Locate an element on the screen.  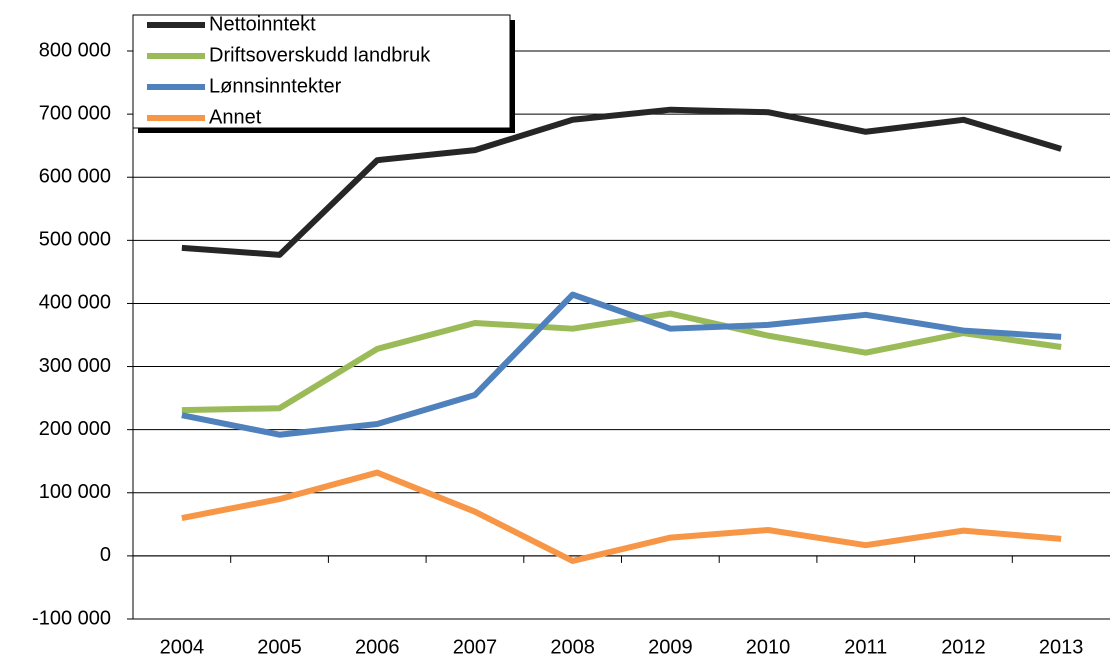
y-tick-label: -100 000 is located at coordinates (71, 618).